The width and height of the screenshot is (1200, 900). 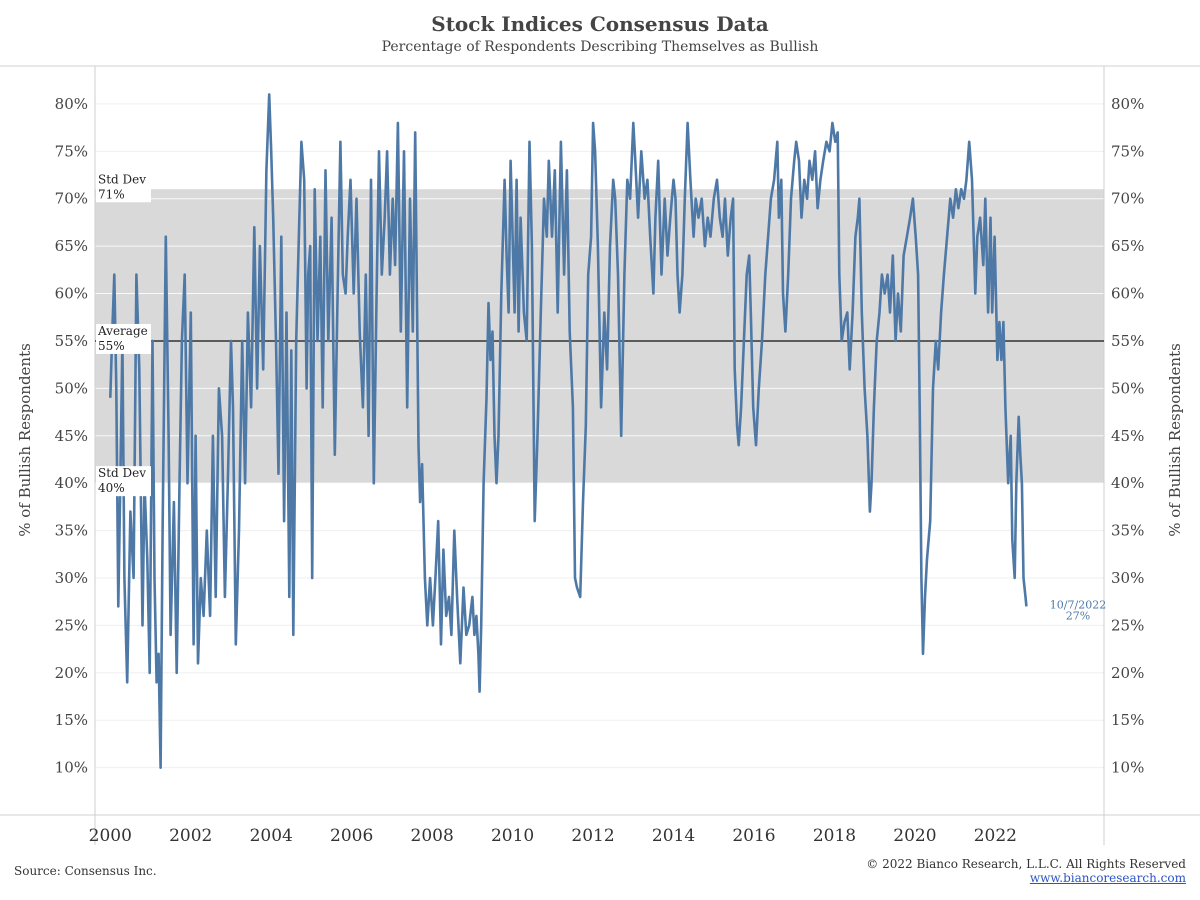 I want to click on y-tick-label-right: 40%, so click(x=1127, y=483).